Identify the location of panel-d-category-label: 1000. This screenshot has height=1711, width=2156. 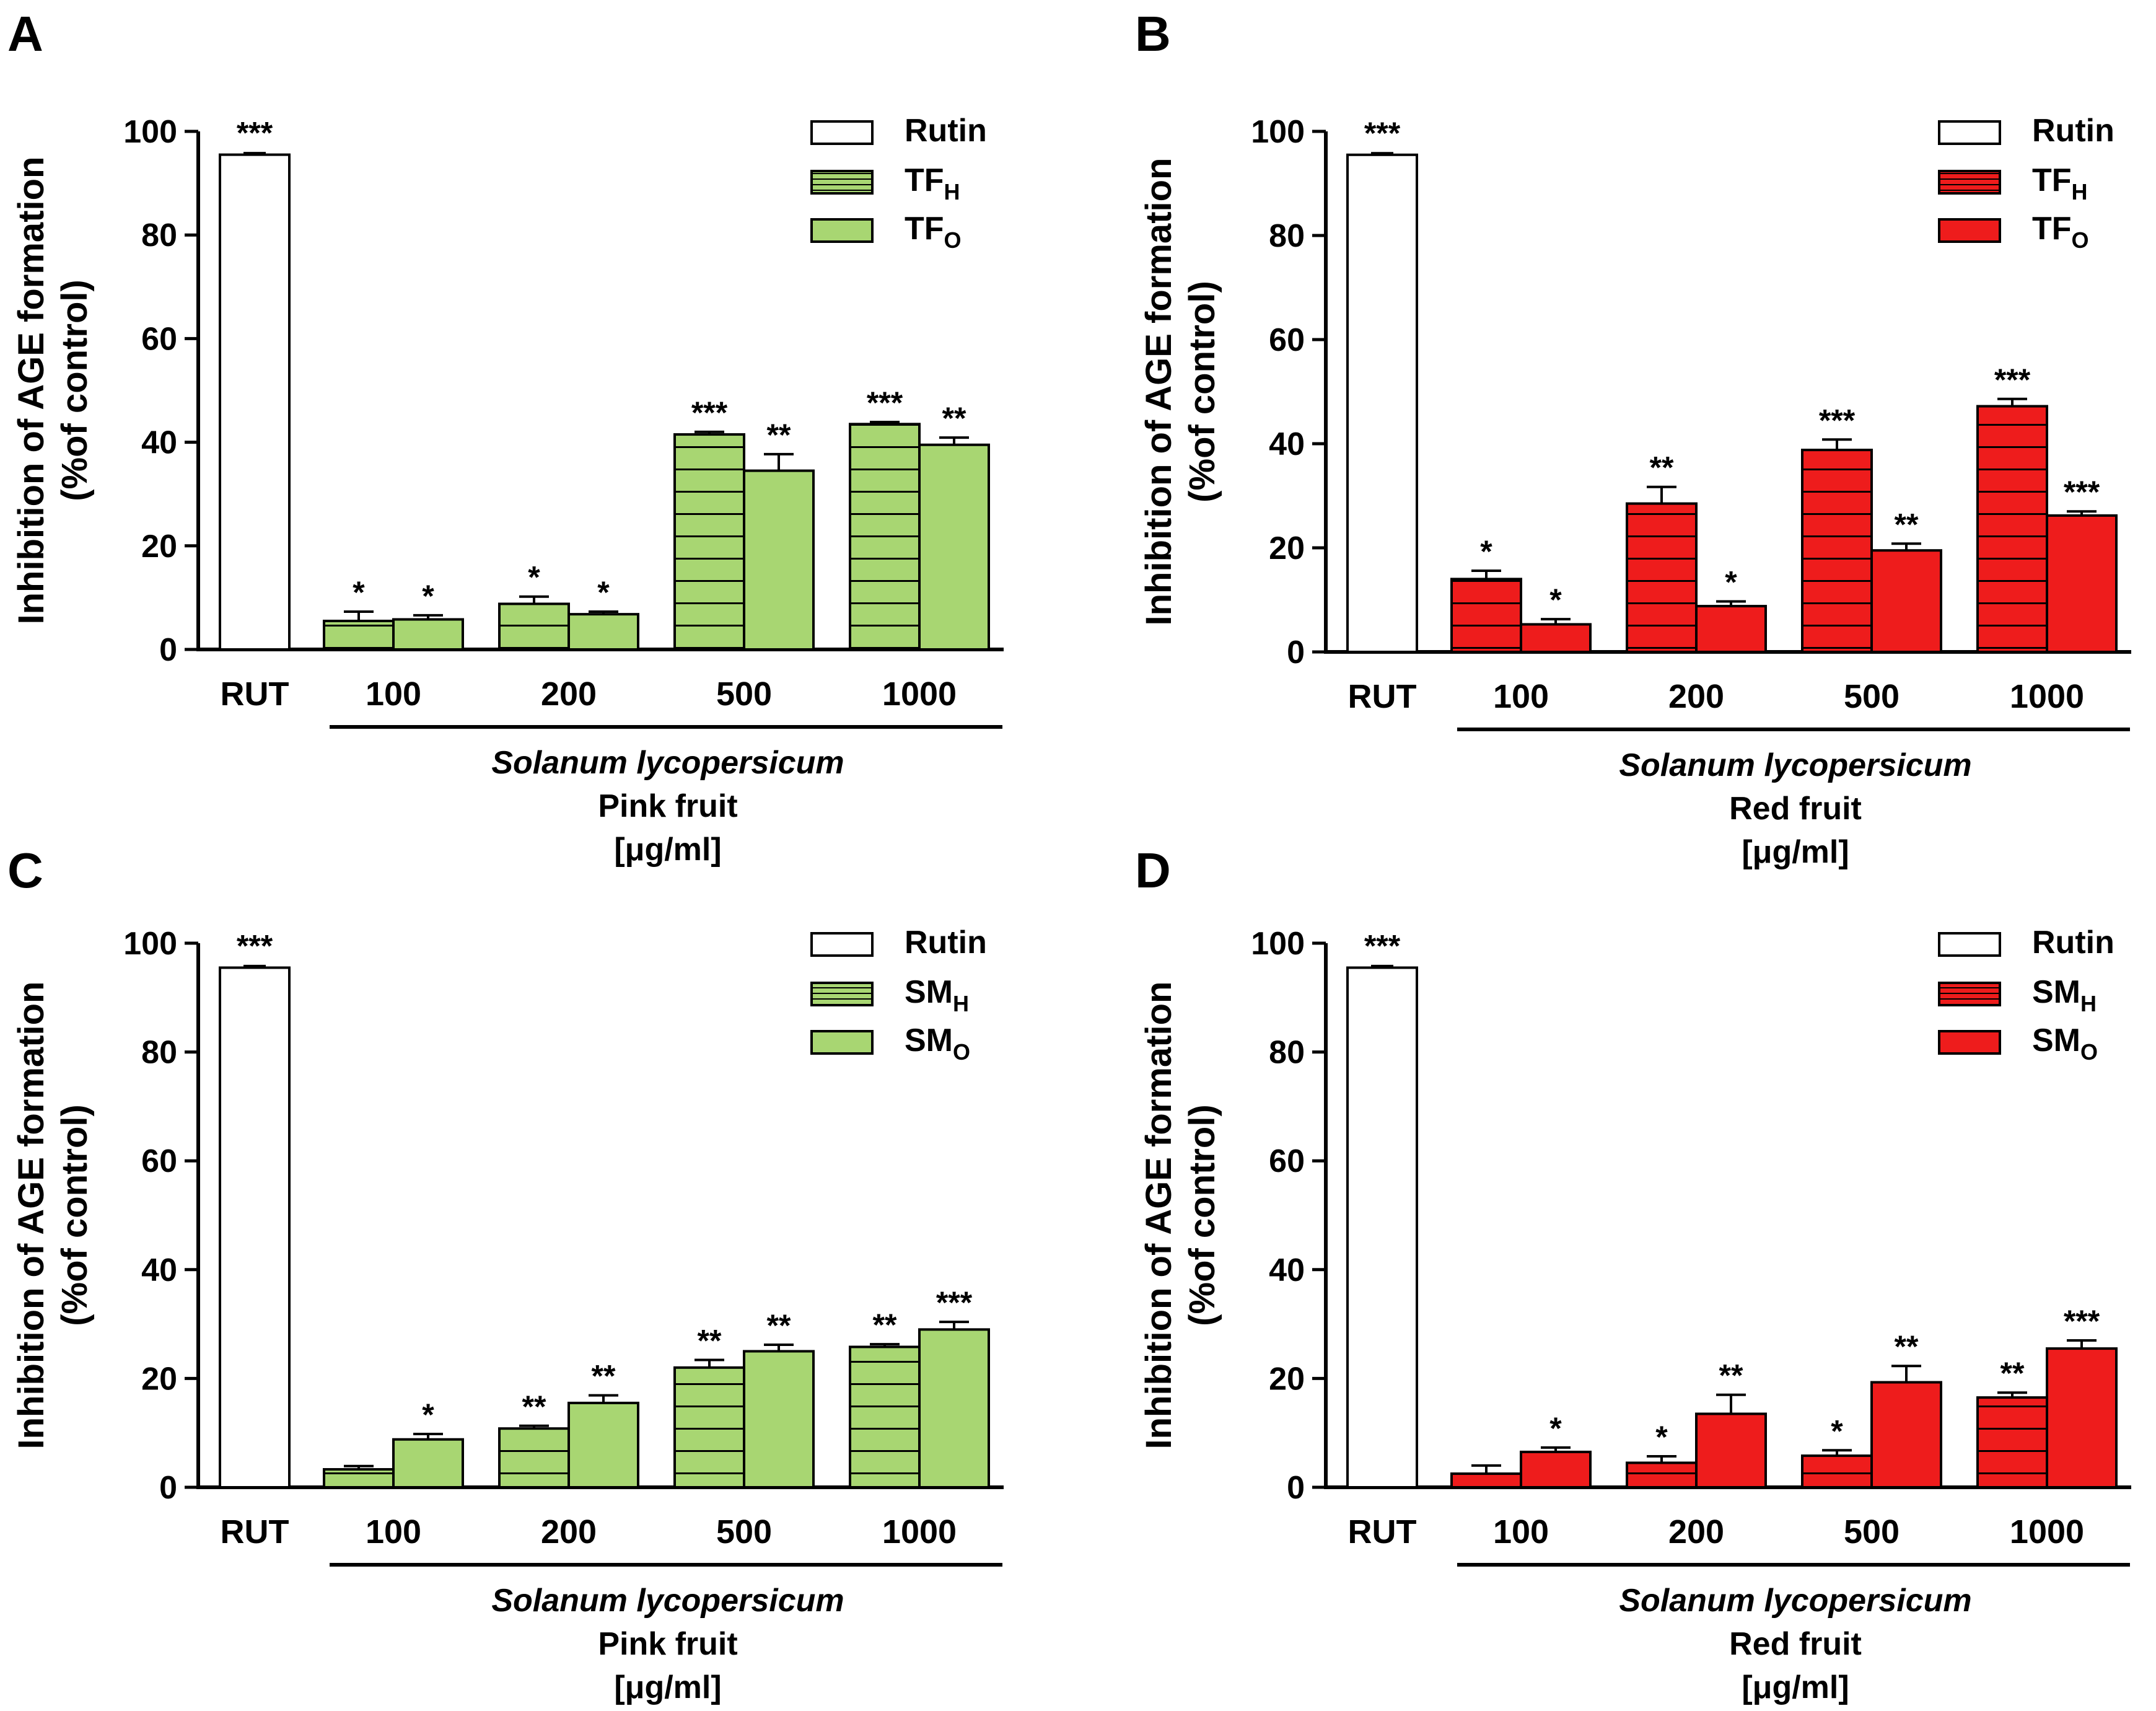
(2047, 1531).